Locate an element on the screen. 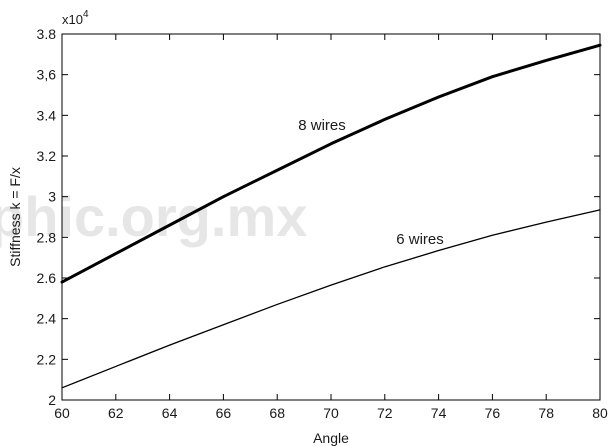  y-axis-multiplier: x104 is located at coordinates (75, 18).